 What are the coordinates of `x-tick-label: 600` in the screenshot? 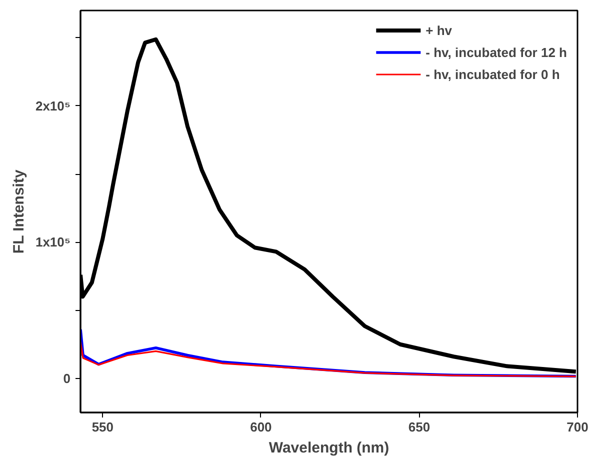 It's located at (261, 427).